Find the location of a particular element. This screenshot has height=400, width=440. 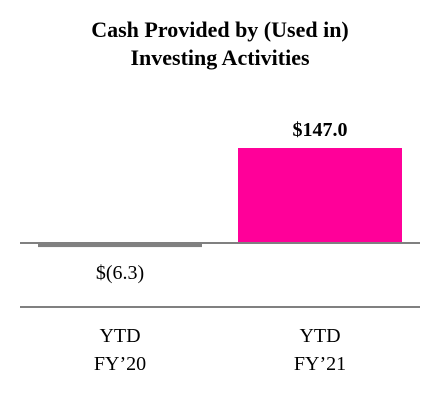

category-label-2-line-2: FY’21 is located at coordinates (320, 364).